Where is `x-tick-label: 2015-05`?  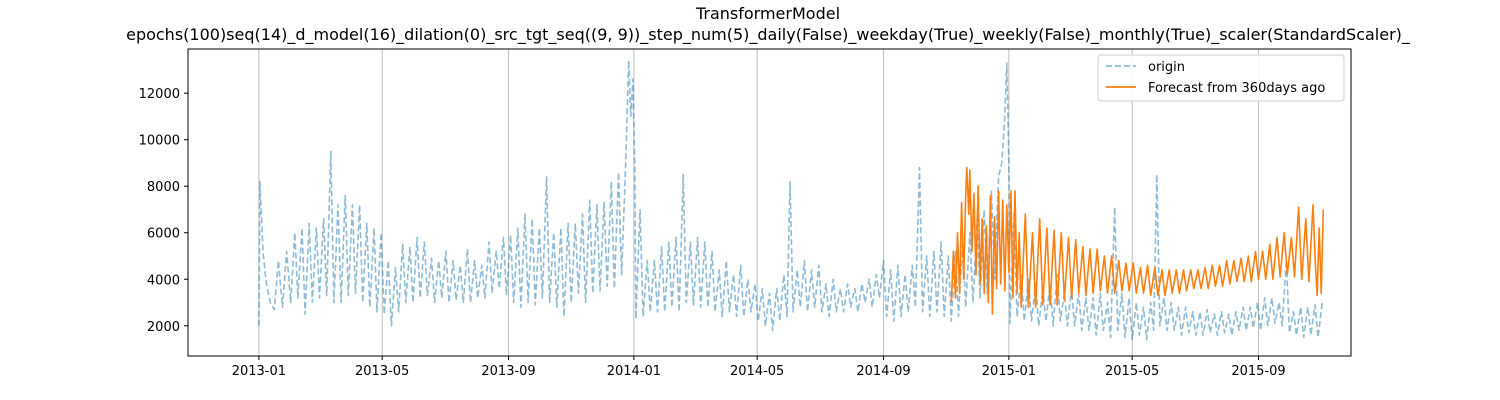
x-tick-label: 2015-05 is located at coordinates (1132, 371).